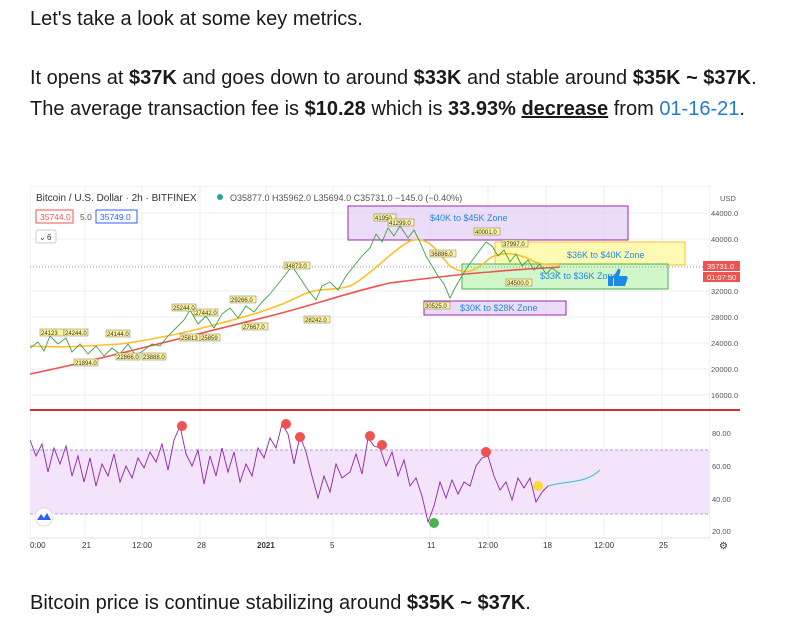  I want to click on svg-text: 27667.0, so click(254, 328).